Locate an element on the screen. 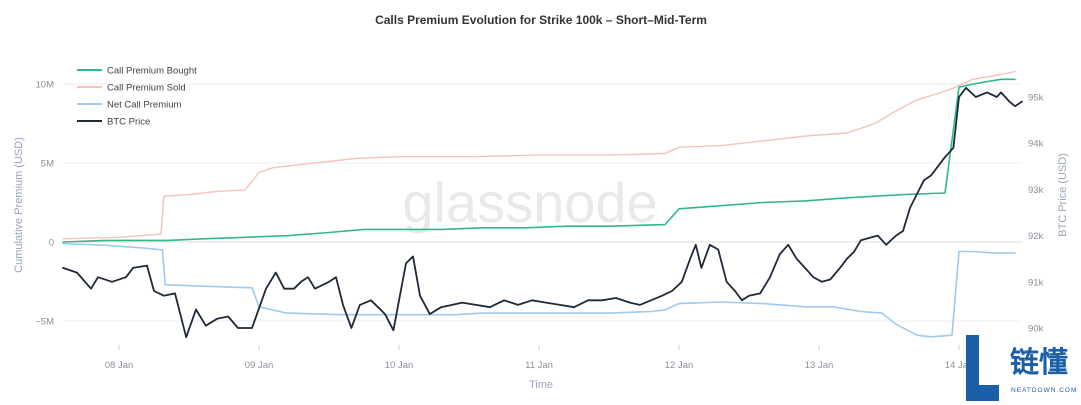 Image resolution: width=1081 pixels, height=405 pixels. legend-label: Call Premium Sold is located at coordinates (146, 88).